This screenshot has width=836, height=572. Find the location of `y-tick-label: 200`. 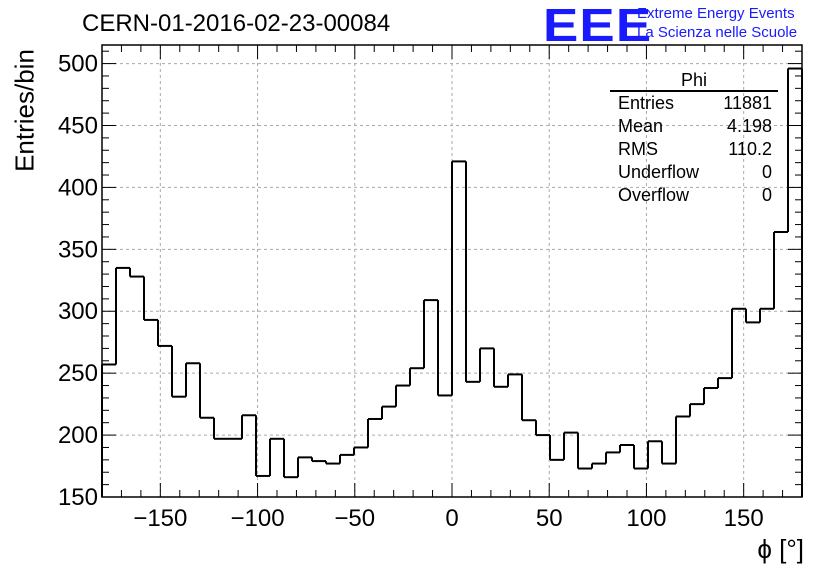

y-tick-label: 200 is located at coordinates (78, 435).